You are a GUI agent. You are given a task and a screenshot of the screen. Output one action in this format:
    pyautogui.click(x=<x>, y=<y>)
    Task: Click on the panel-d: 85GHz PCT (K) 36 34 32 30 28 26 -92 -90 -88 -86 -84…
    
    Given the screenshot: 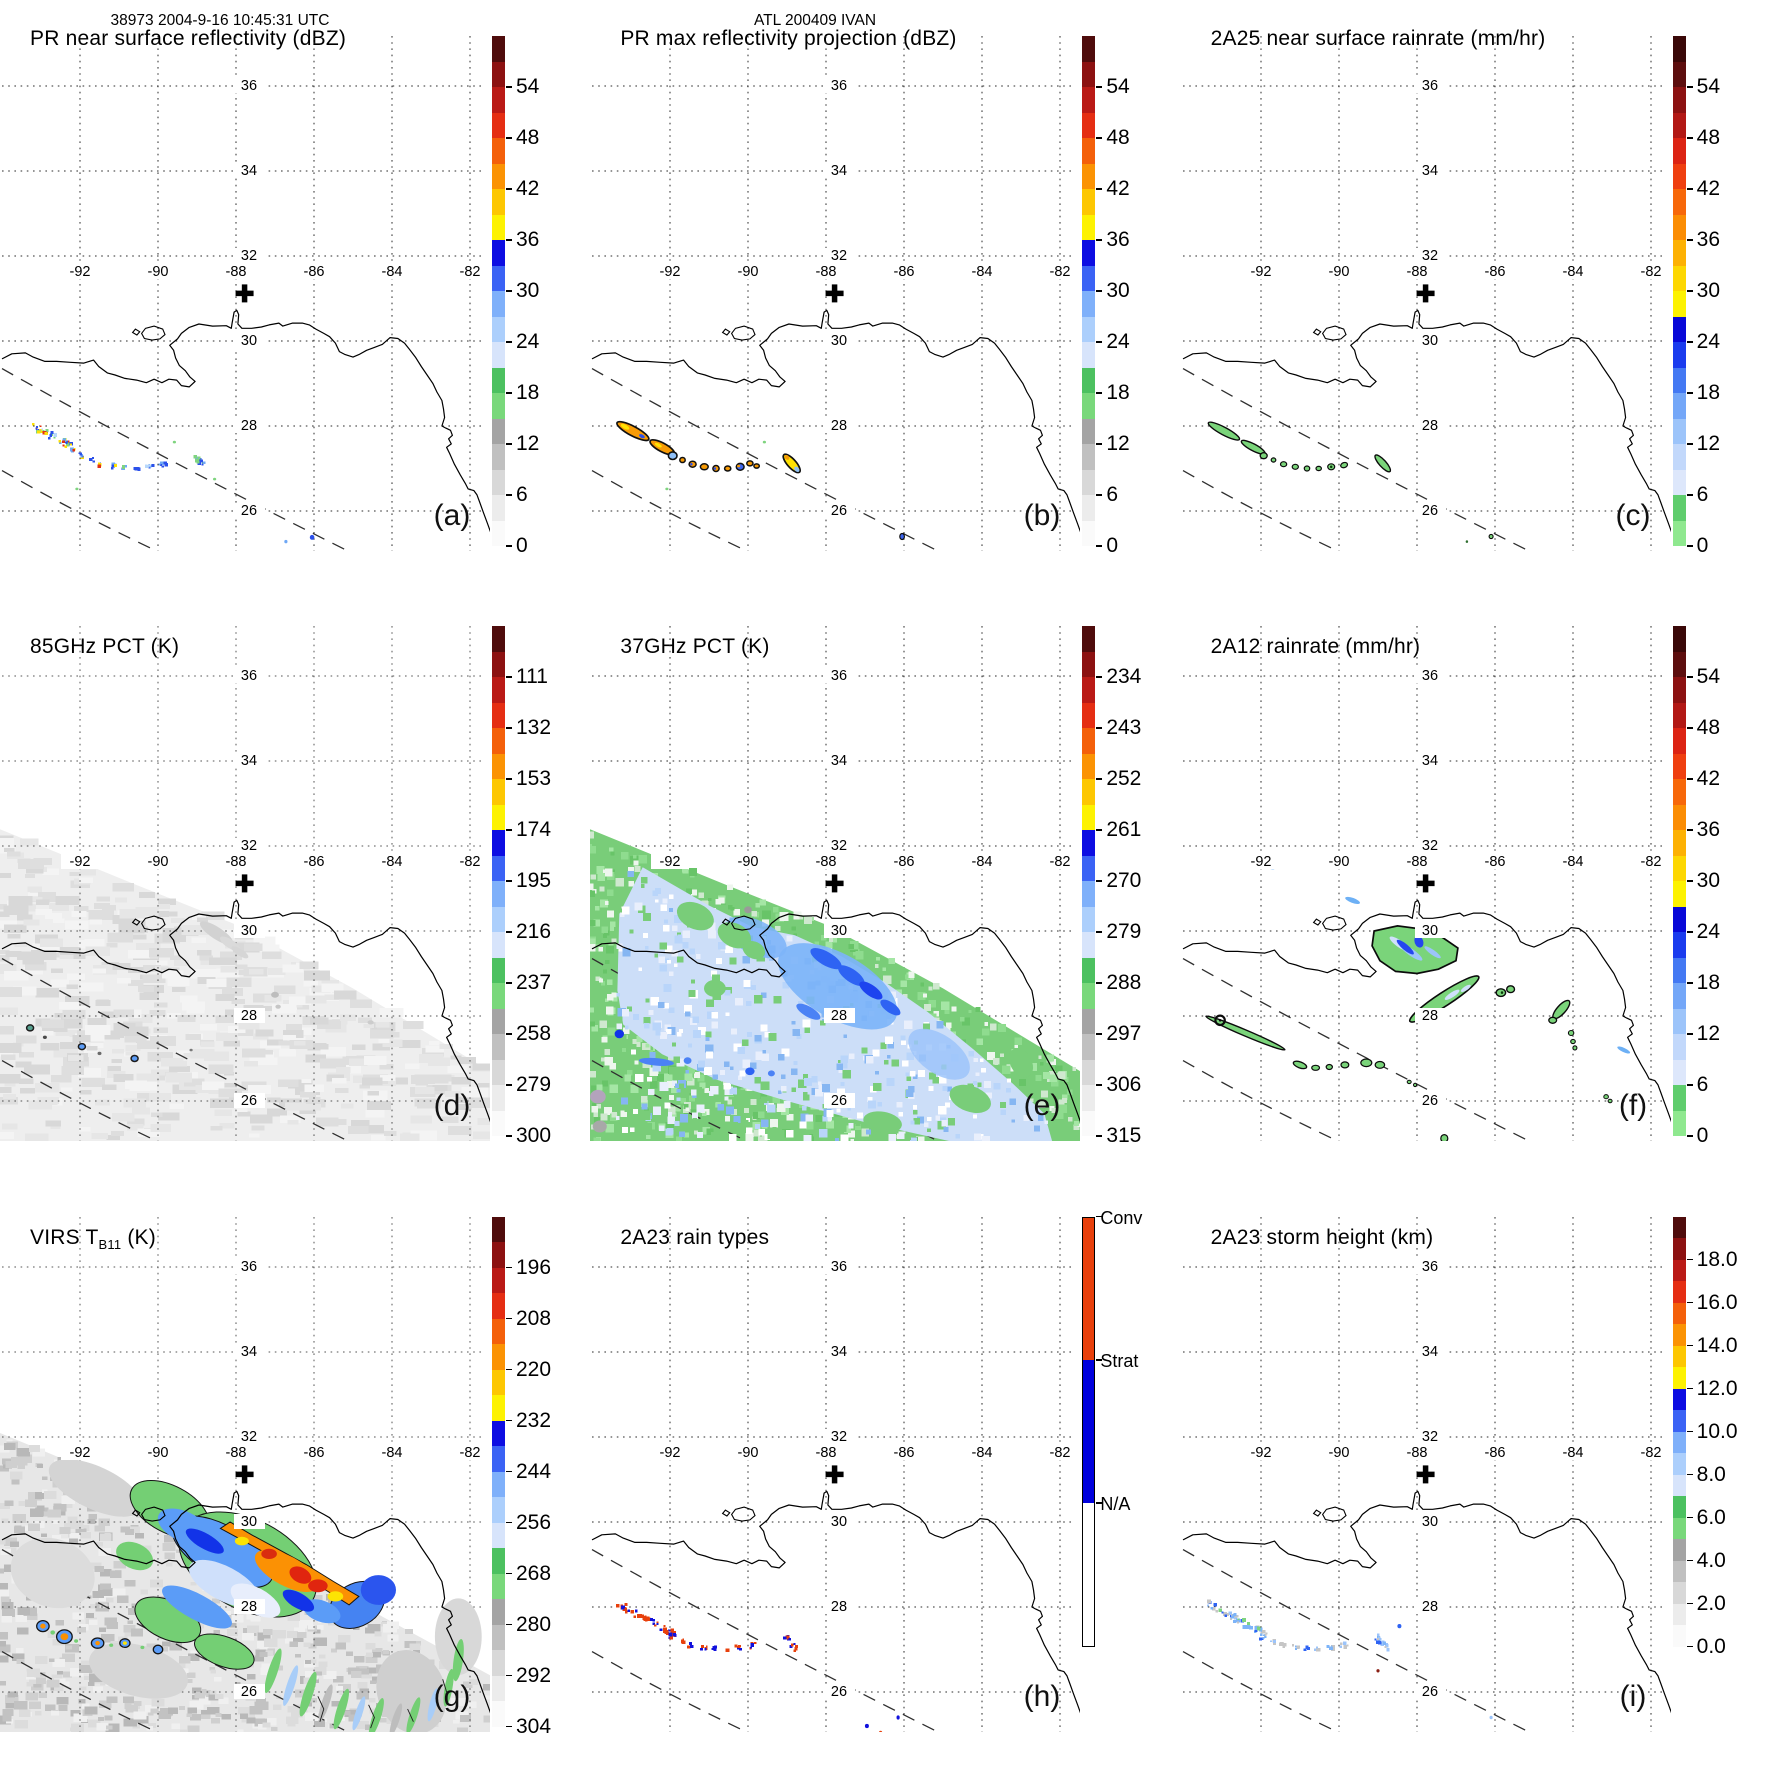 What is the action you would take?
    pyautogui.click(x=295, y=885)
    